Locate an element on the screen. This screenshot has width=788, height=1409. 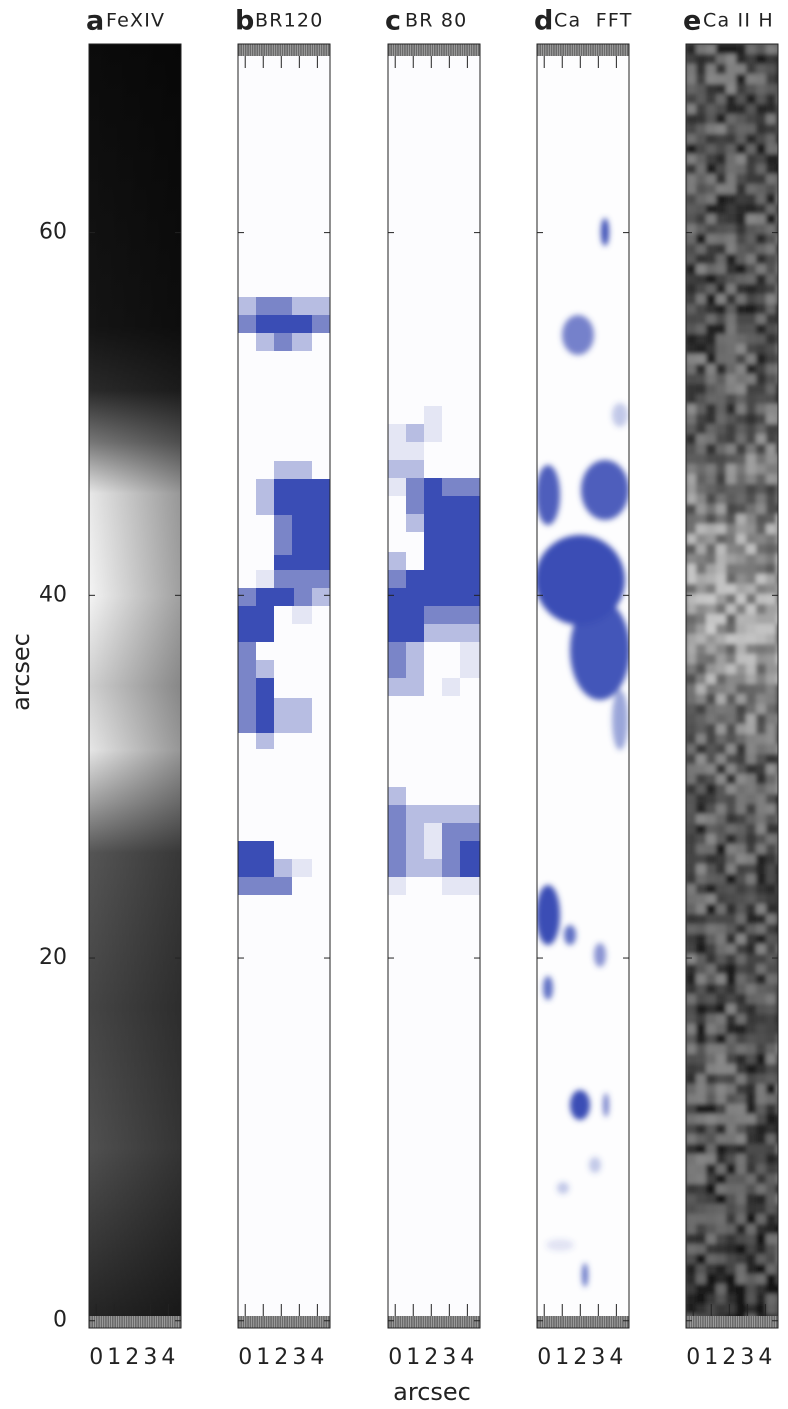
x-tick-label: 1 is located at coordinates (711, 1357).